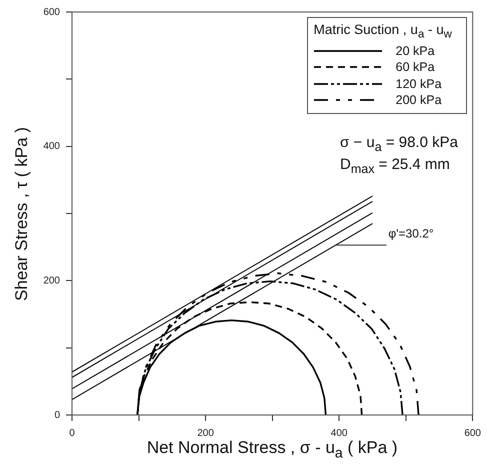  What do you see at coordinates (205, 433) in the screenshot?
I see `x-tick-label: 200` at bounding box center [205, 433].